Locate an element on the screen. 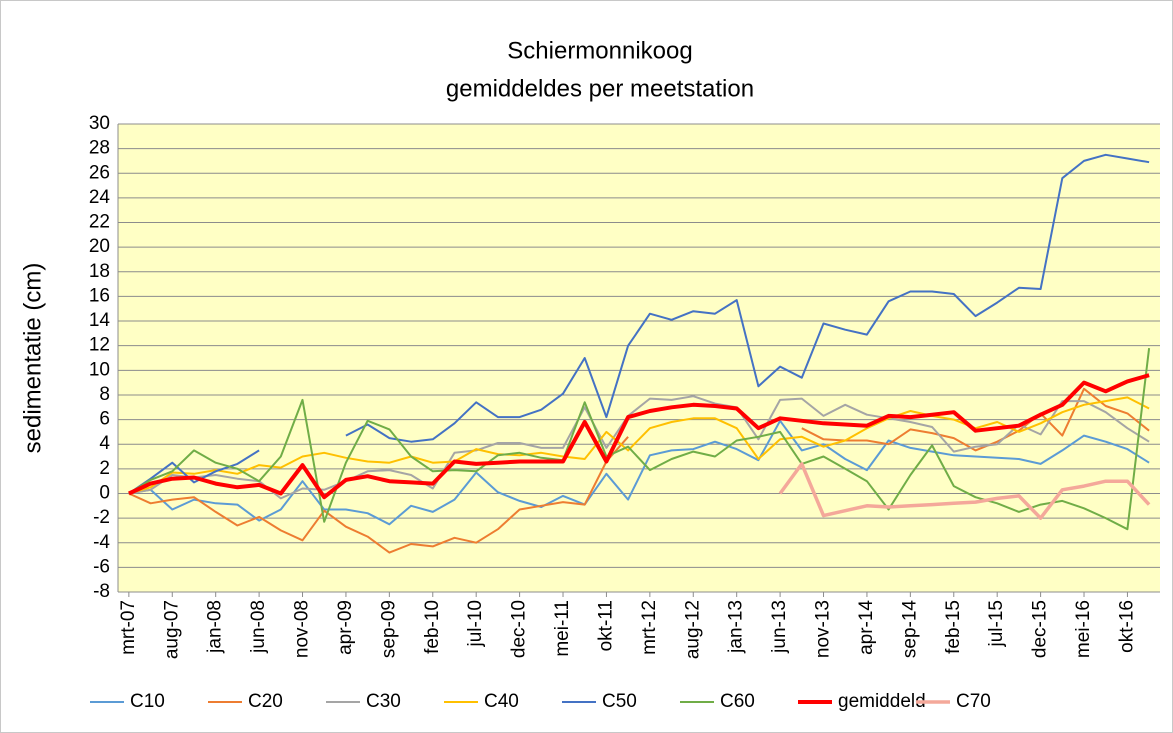 The height and width of the screenshot is (733, 1173). x-tick-label: jun-13 is located at coordinates (779, 627).